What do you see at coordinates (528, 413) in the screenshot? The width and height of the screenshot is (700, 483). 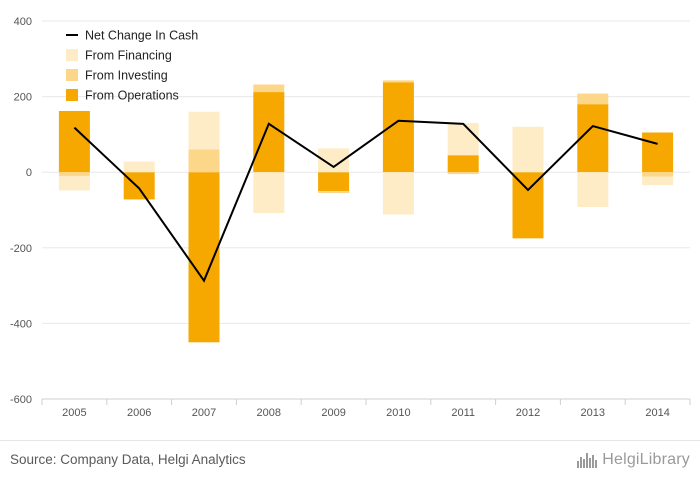 I see `x-tick-label: 2012` at bounding box center [528, 413].